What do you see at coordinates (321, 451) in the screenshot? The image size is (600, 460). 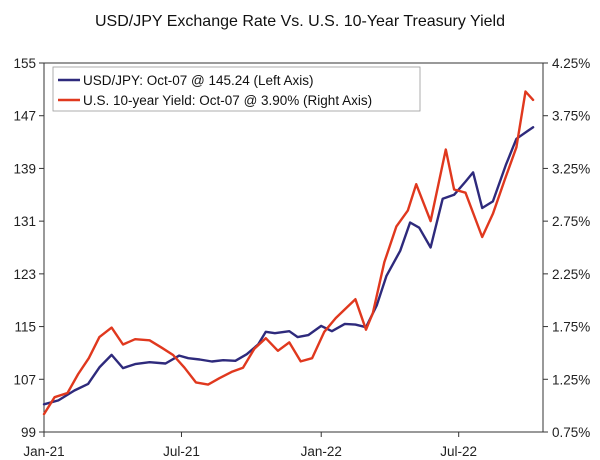 I see `x-tick-label: Jan-22` at bounding box center [321, 451].